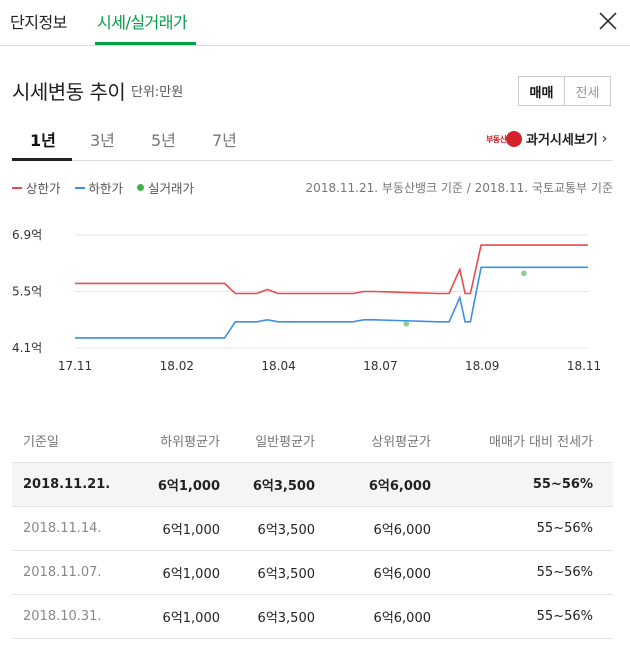  Describe the element at coordinates (27, 292) in the screenshot. I see `y-tick-label: 5.5억` at that location.